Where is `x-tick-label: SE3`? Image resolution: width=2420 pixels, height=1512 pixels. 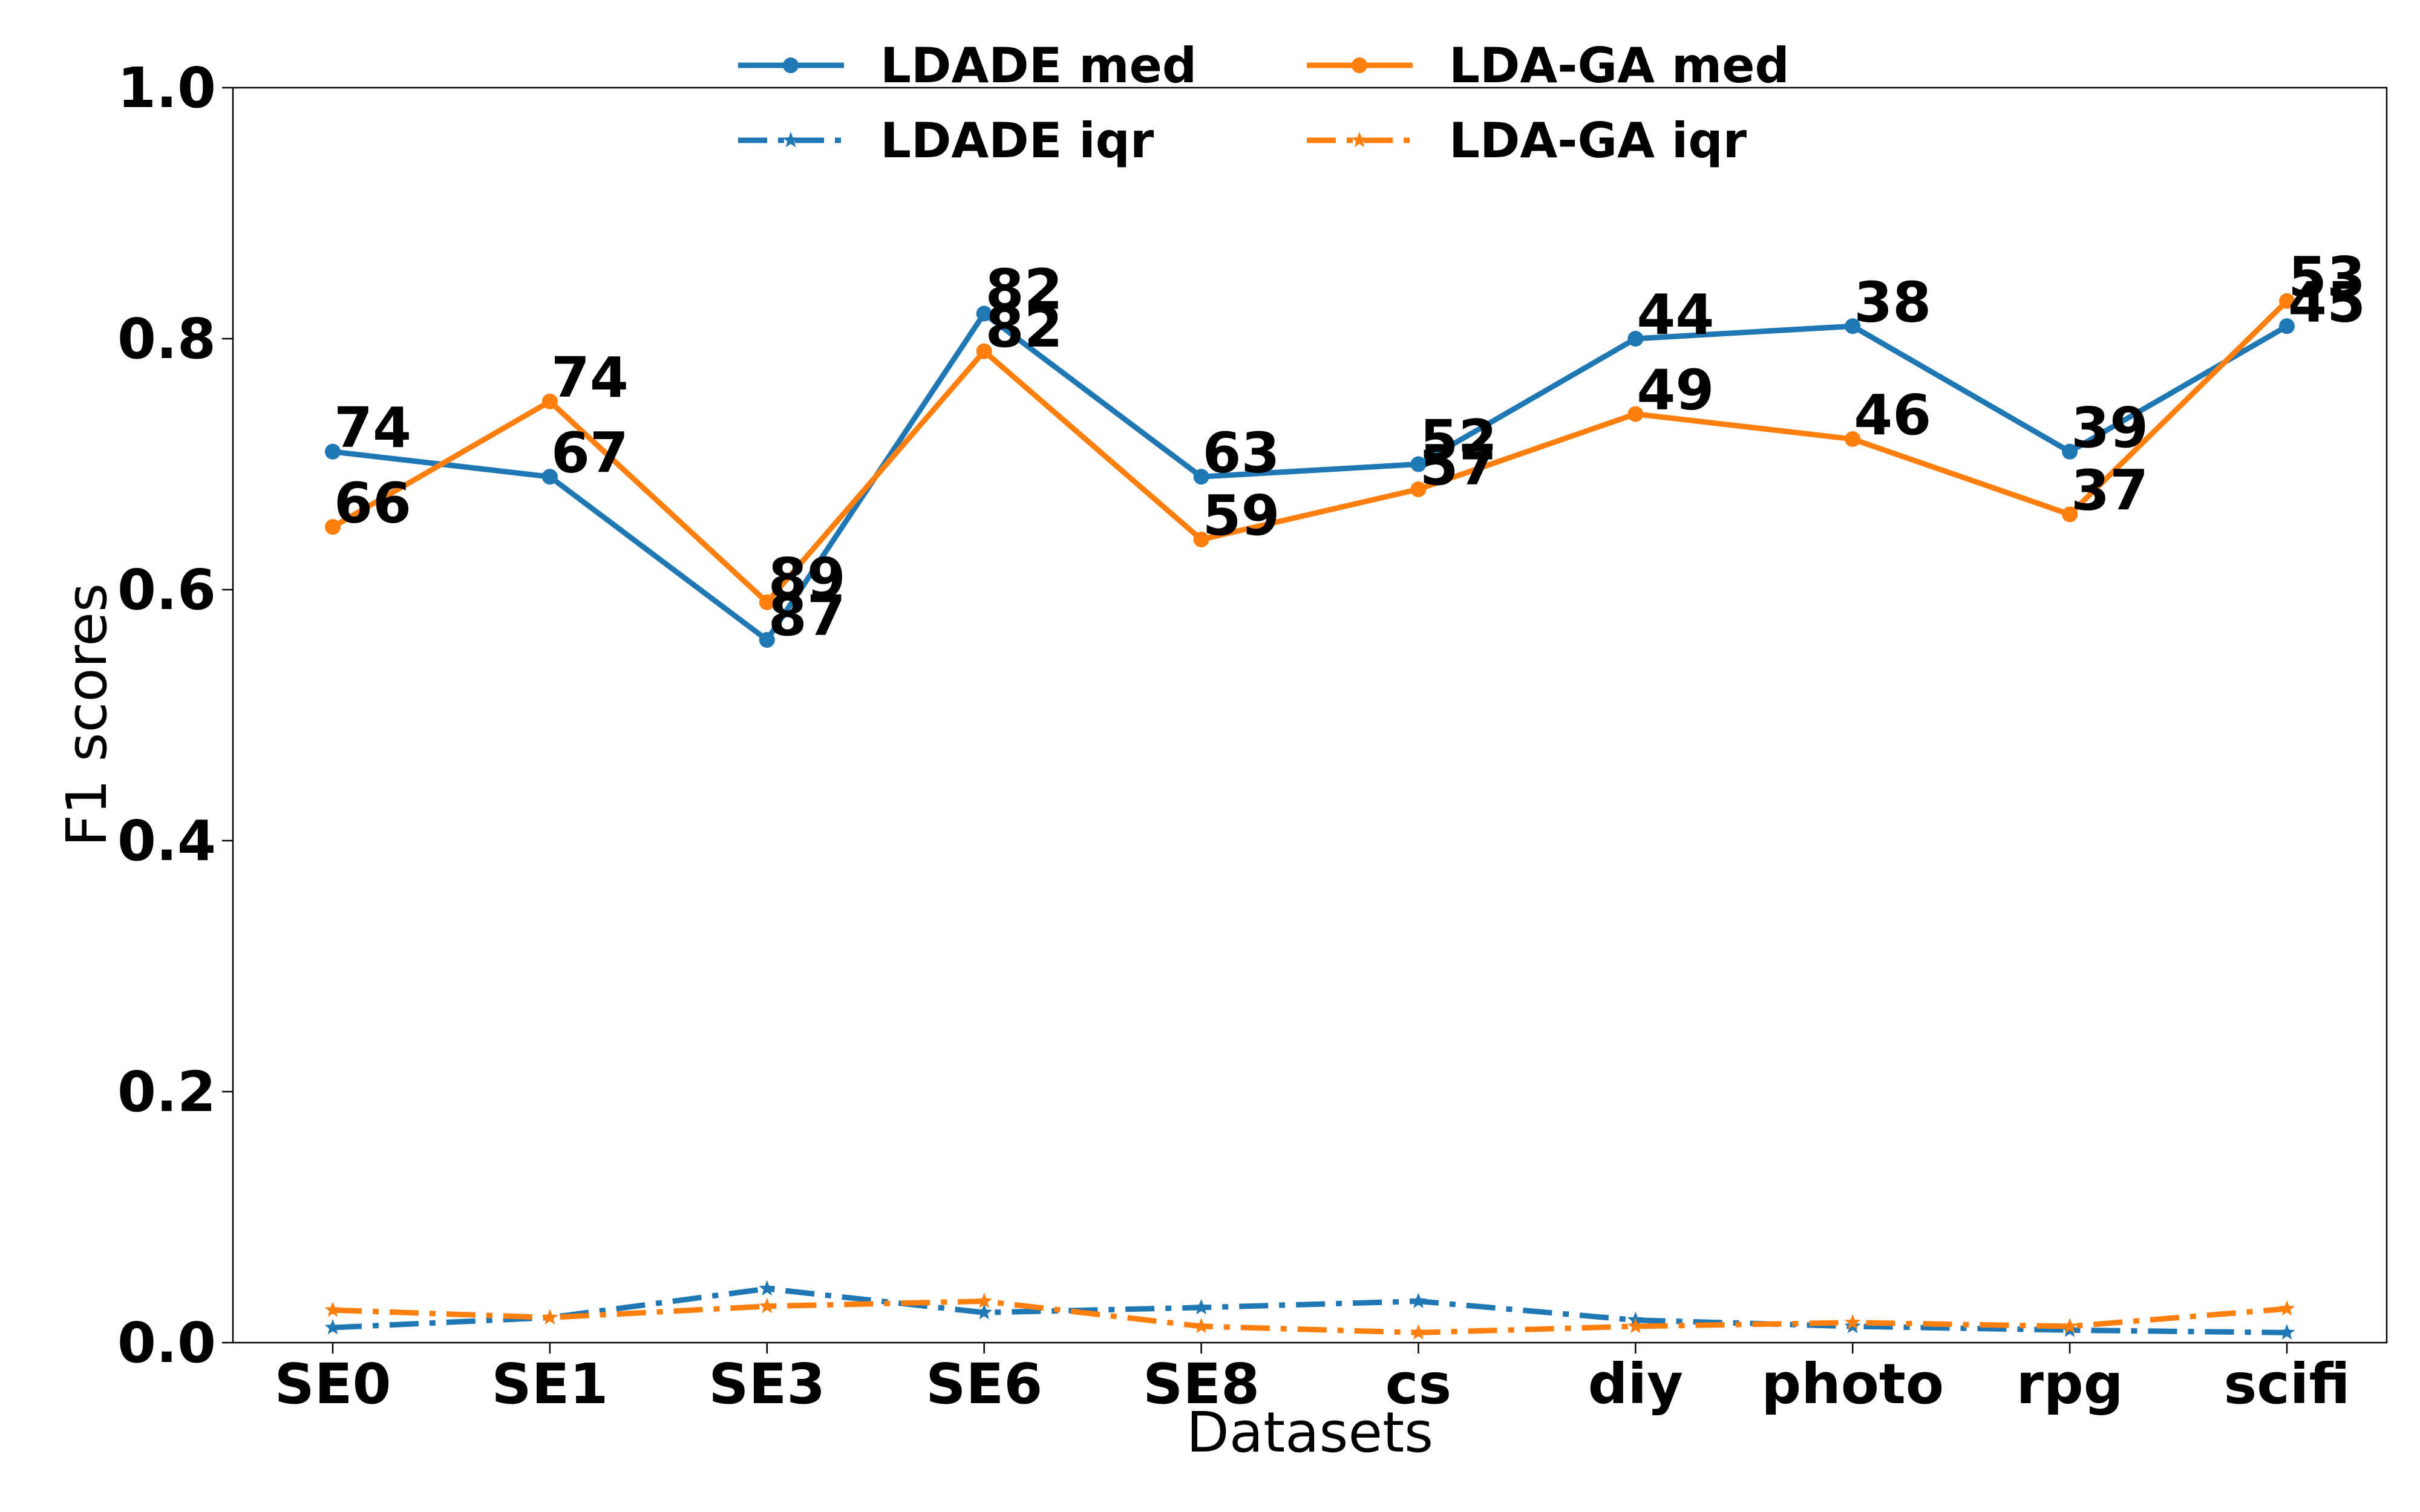
x-tick-label: SE3 is located at coordinates (766, 1384).